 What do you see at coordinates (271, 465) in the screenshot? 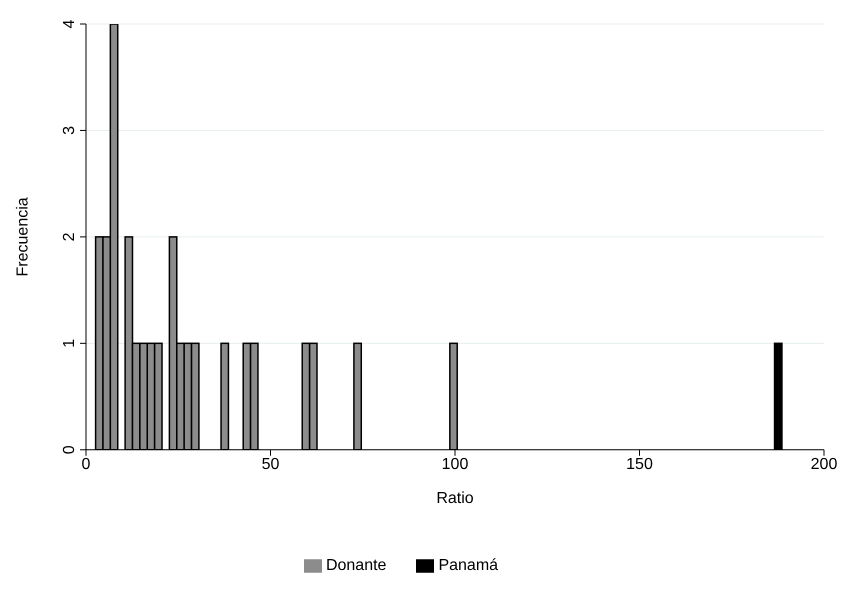
I see `x-tick-label: 50` at bounding box center [271, 465].